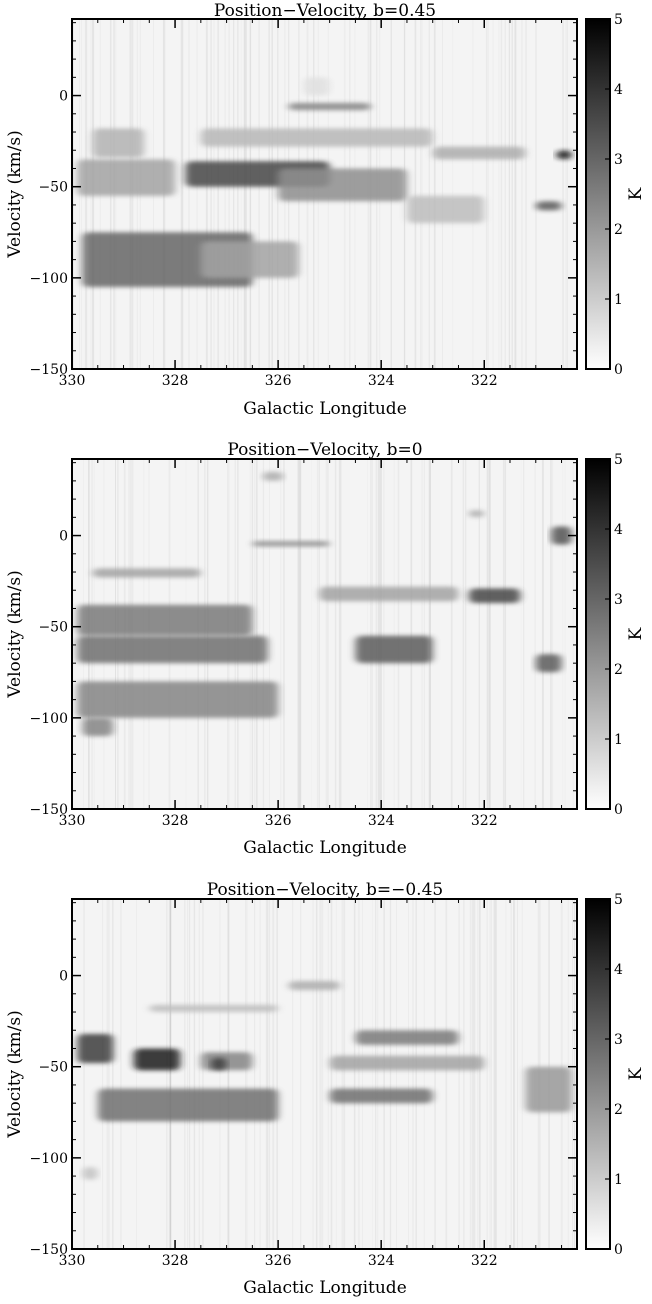 This screenshot has width=652, height=1304. I want to click on x-tick-label: 322, so click(484, 821).